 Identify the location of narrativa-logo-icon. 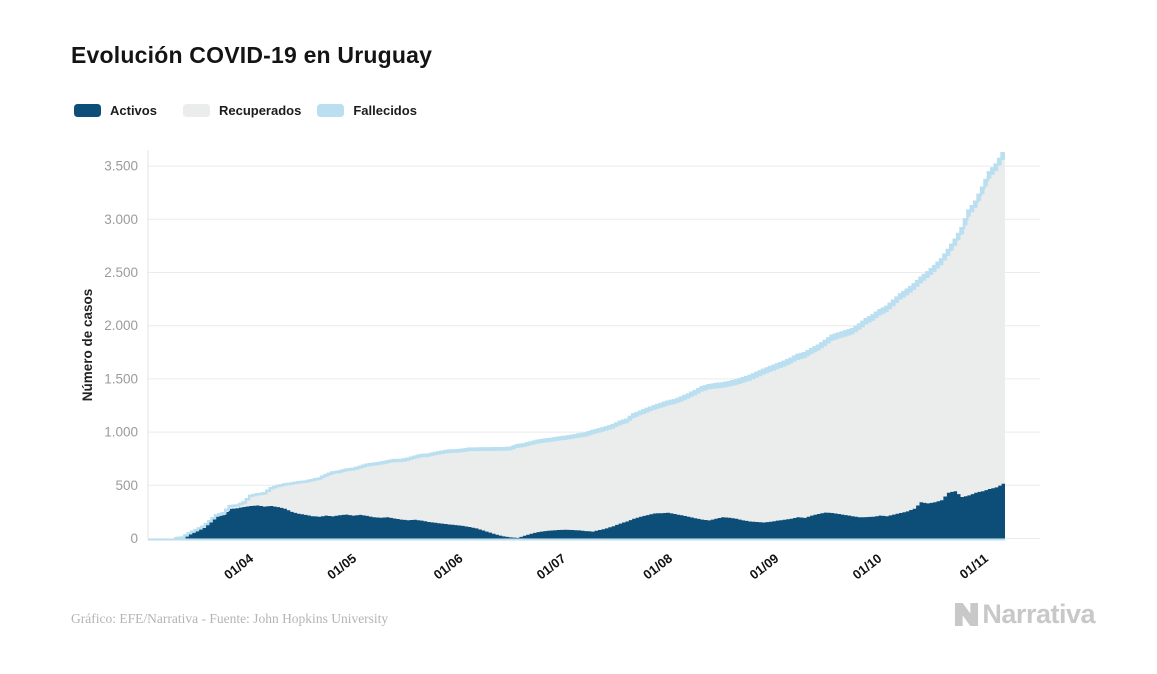
(967, 614).